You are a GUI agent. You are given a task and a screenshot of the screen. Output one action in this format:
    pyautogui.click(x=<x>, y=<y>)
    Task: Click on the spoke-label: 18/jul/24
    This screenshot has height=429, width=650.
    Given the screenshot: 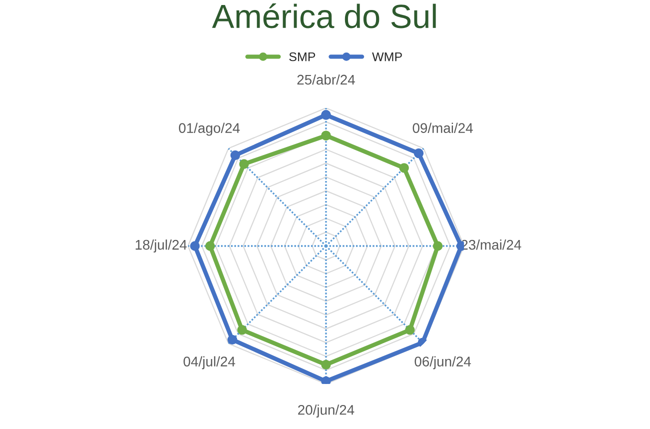 What is the action you would take?
    pyautogui.click(x=161, y=246)
    